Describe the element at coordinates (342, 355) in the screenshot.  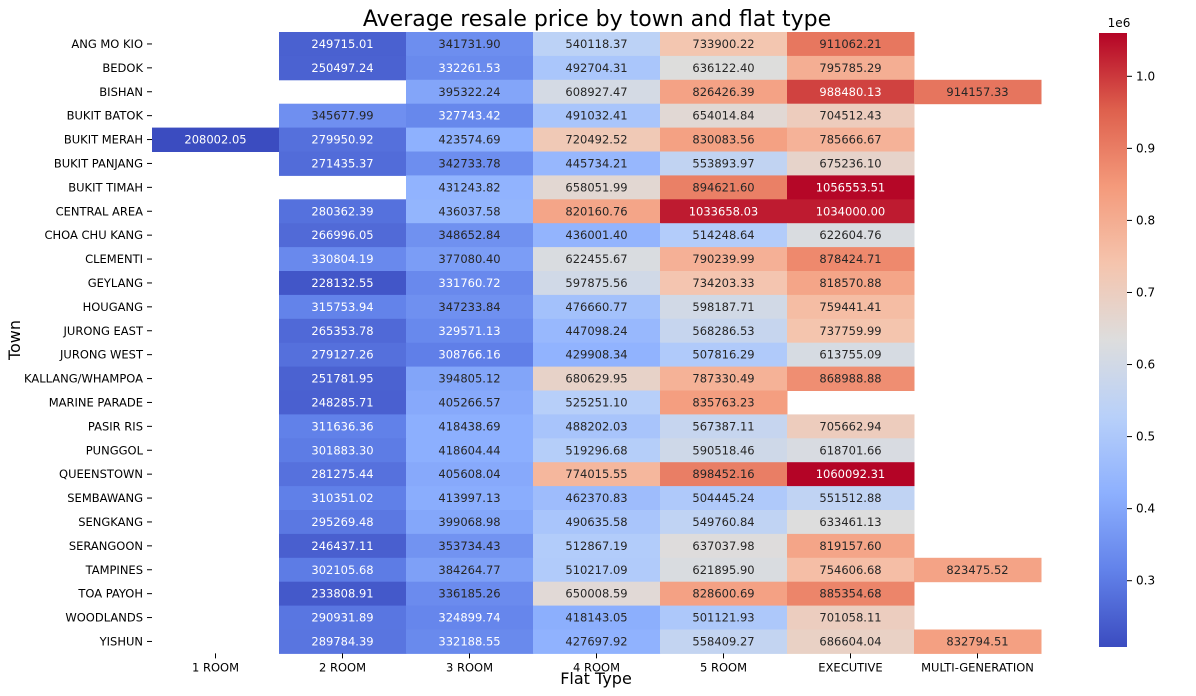
I see `cell-value-label: 279127.26` at that location.